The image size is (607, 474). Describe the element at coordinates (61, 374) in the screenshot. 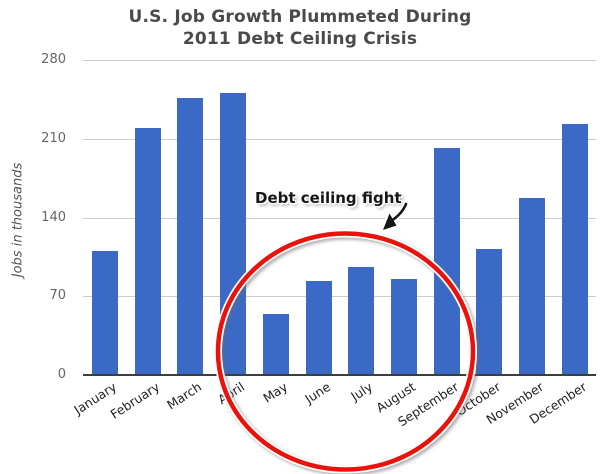

I see `y-tick-0: 0` at that location.